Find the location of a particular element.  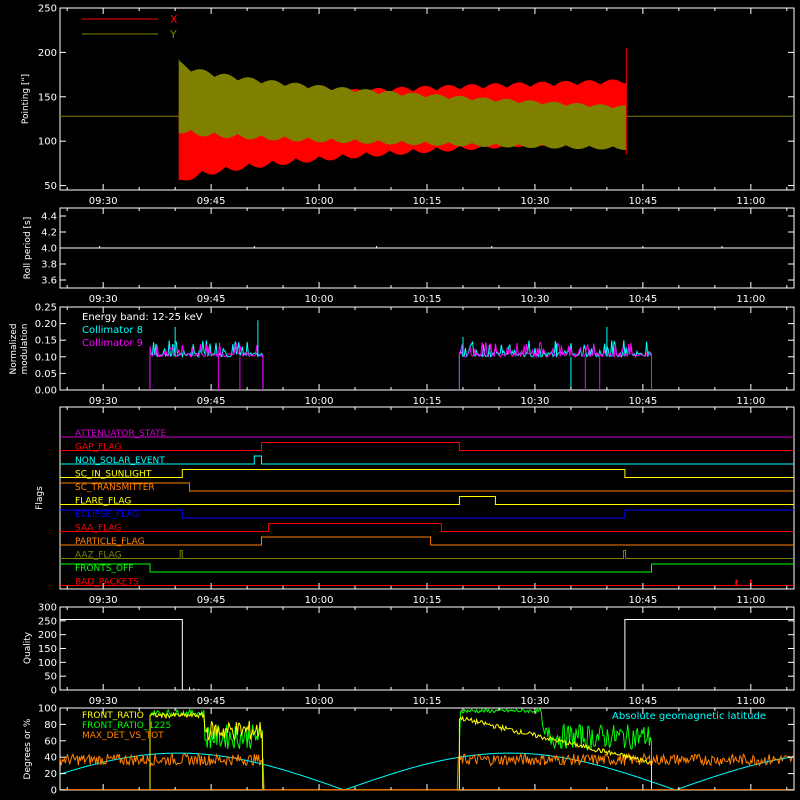

y-tick-label: 150 is located at coordinates (47, 649).